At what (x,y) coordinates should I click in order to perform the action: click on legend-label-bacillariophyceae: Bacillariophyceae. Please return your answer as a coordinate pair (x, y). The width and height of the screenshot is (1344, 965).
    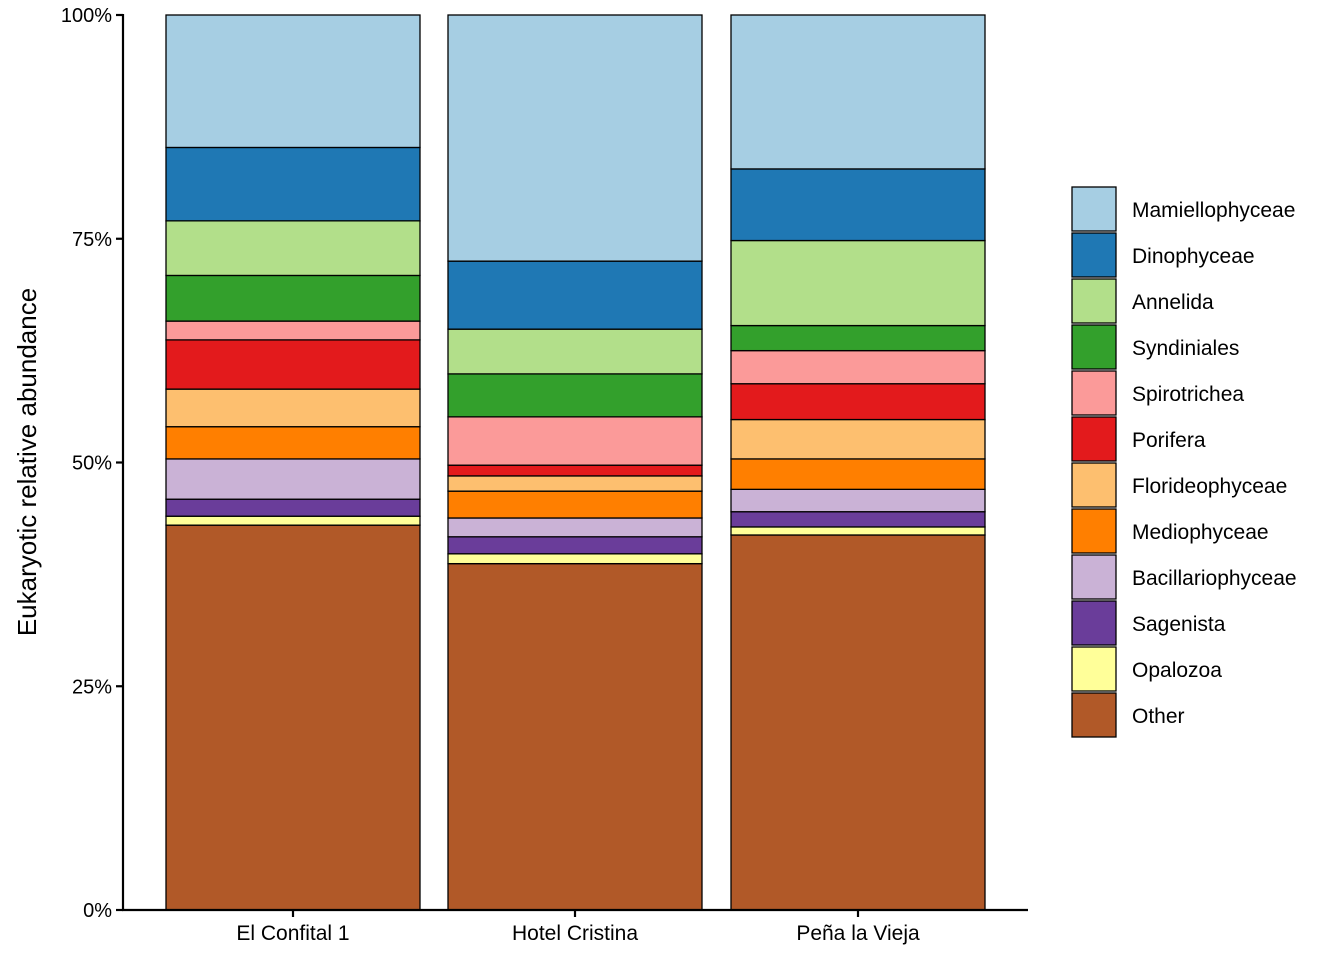
    Looking at the image, I should click on (1214, 578).